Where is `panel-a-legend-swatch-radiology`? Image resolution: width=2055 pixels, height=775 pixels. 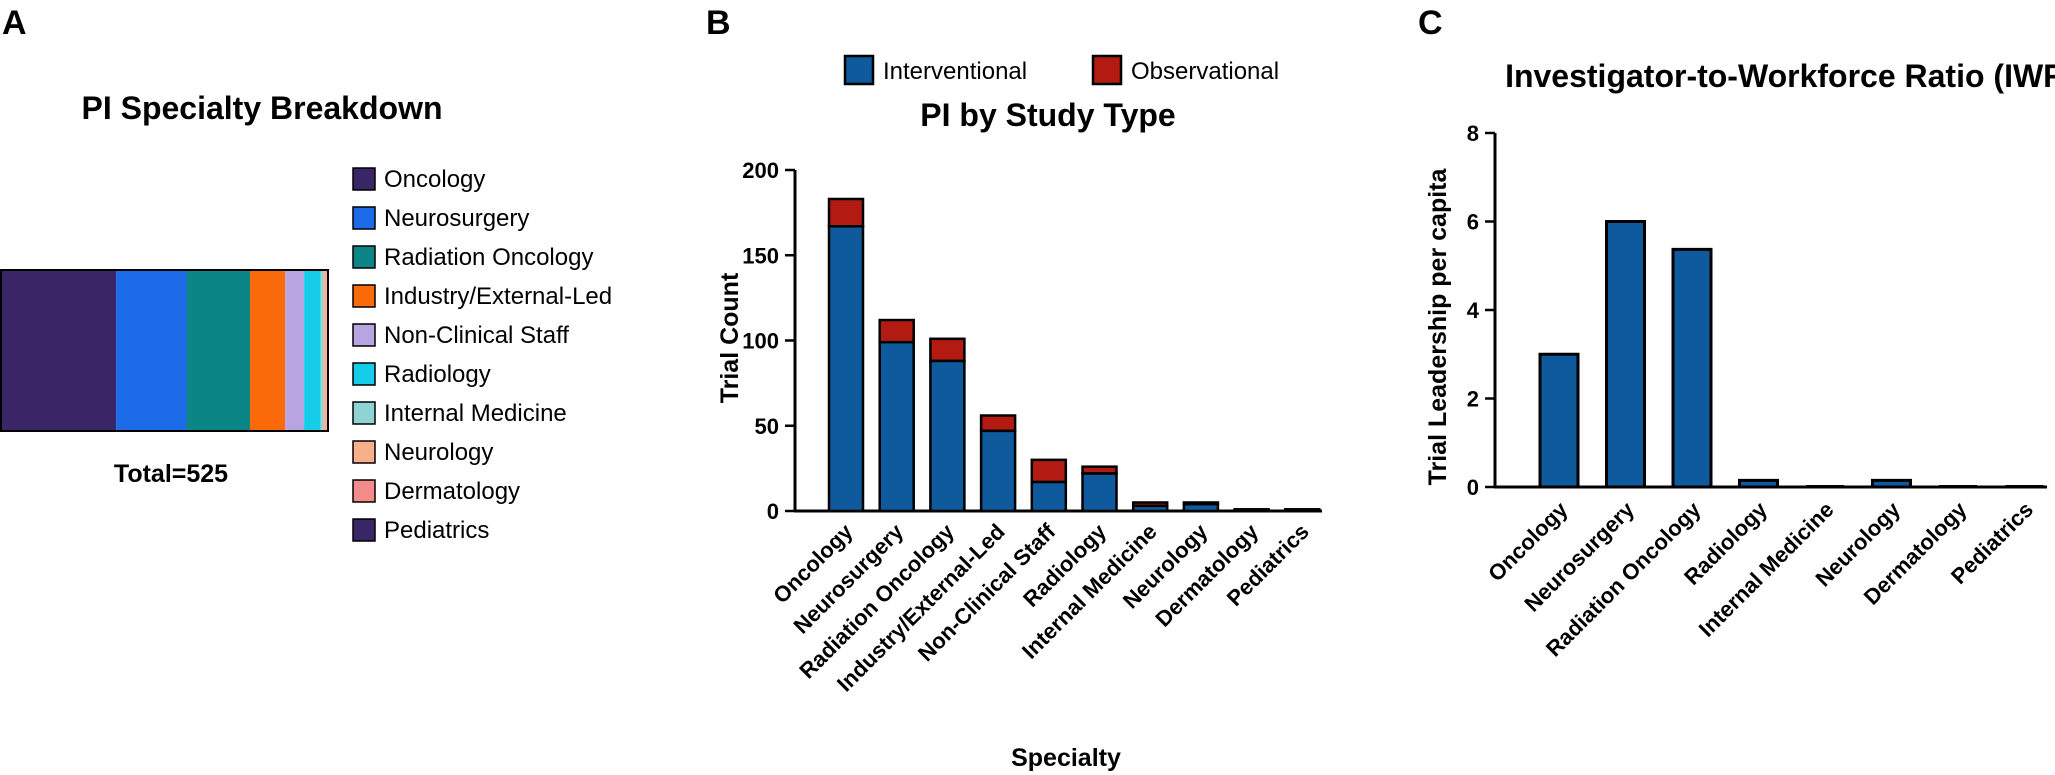 panel-a-legend-swatch-radiology is located at coordinates (364, 374).